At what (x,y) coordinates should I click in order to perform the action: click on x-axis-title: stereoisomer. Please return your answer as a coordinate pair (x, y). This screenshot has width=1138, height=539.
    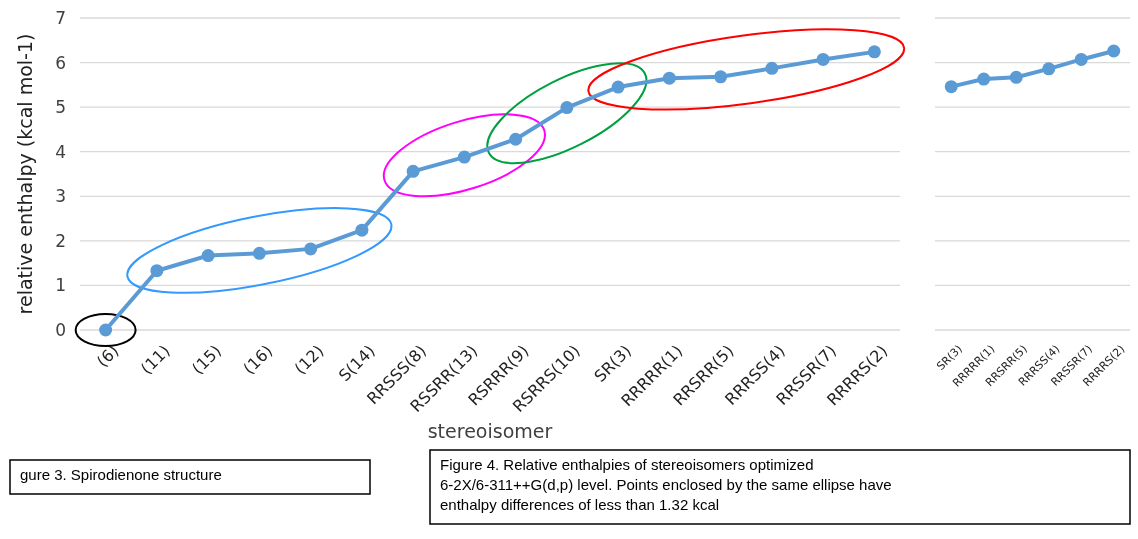
    Looking at the image, I should click on (490, 431).